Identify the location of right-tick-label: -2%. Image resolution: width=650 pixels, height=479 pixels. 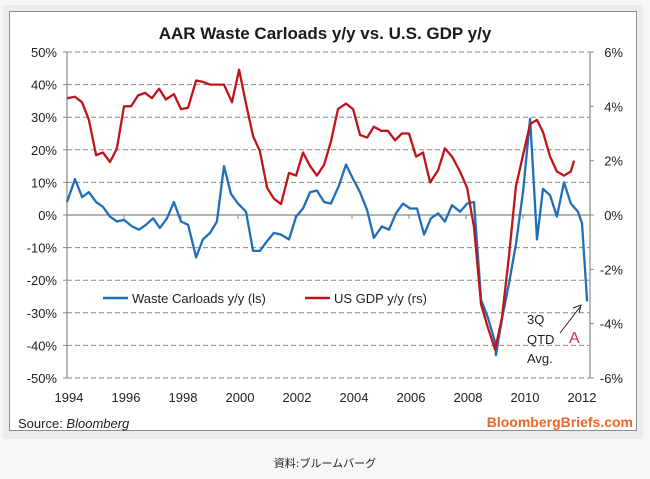
(612, 269).